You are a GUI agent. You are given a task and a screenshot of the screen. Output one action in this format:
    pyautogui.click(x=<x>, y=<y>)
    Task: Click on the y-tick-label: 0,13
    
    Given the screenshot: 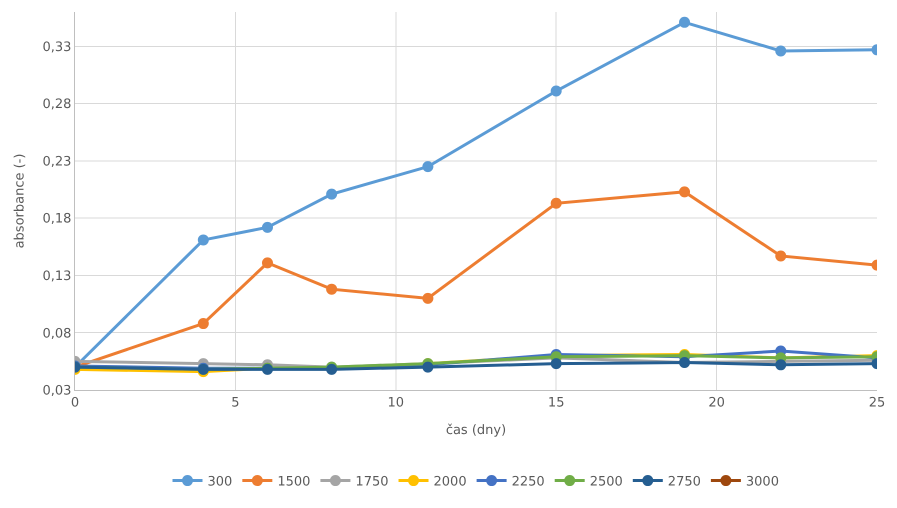 What is the action you would take?
    pyautogui.click(x=57, y=276)
    